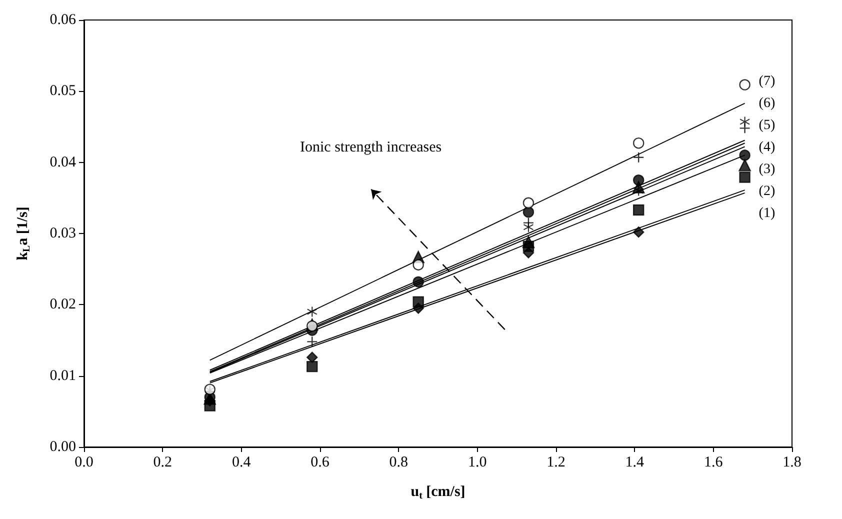 This screenshot has height=519, width=842. I want to click on x-tick-label: 0.6, so click(320, 462).